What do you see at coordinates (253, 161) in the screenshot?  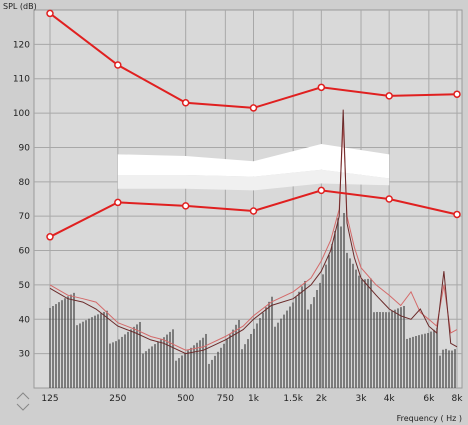 I see `target-band-upper` at bounding box center [253, 161].